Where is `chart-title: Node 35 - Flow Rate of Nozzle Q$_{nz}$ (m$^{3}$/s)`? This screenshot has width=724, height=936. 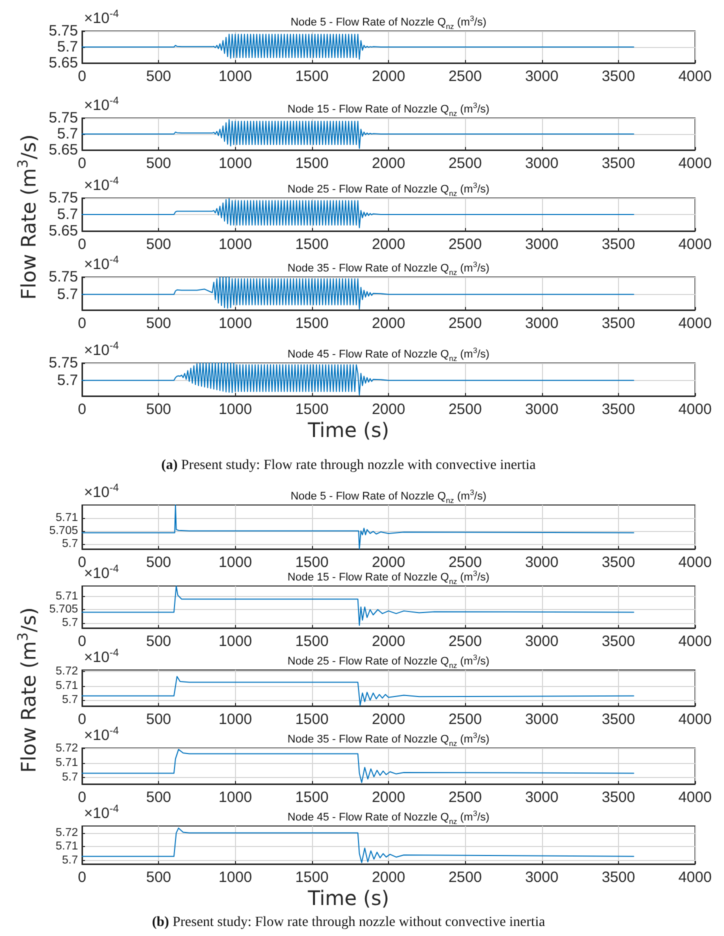 chart-title: Node 35 - Flow Rate of Nozzle Q$_{nz}$ (m$^{3}$/s) is located at coordinates (389, 739).